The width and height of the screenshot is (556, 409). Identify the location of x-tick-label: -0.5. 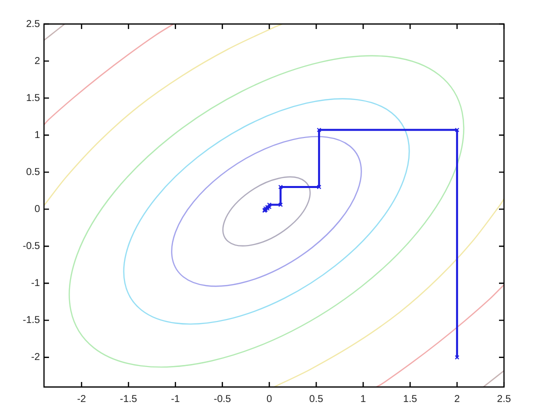
(223, 399).